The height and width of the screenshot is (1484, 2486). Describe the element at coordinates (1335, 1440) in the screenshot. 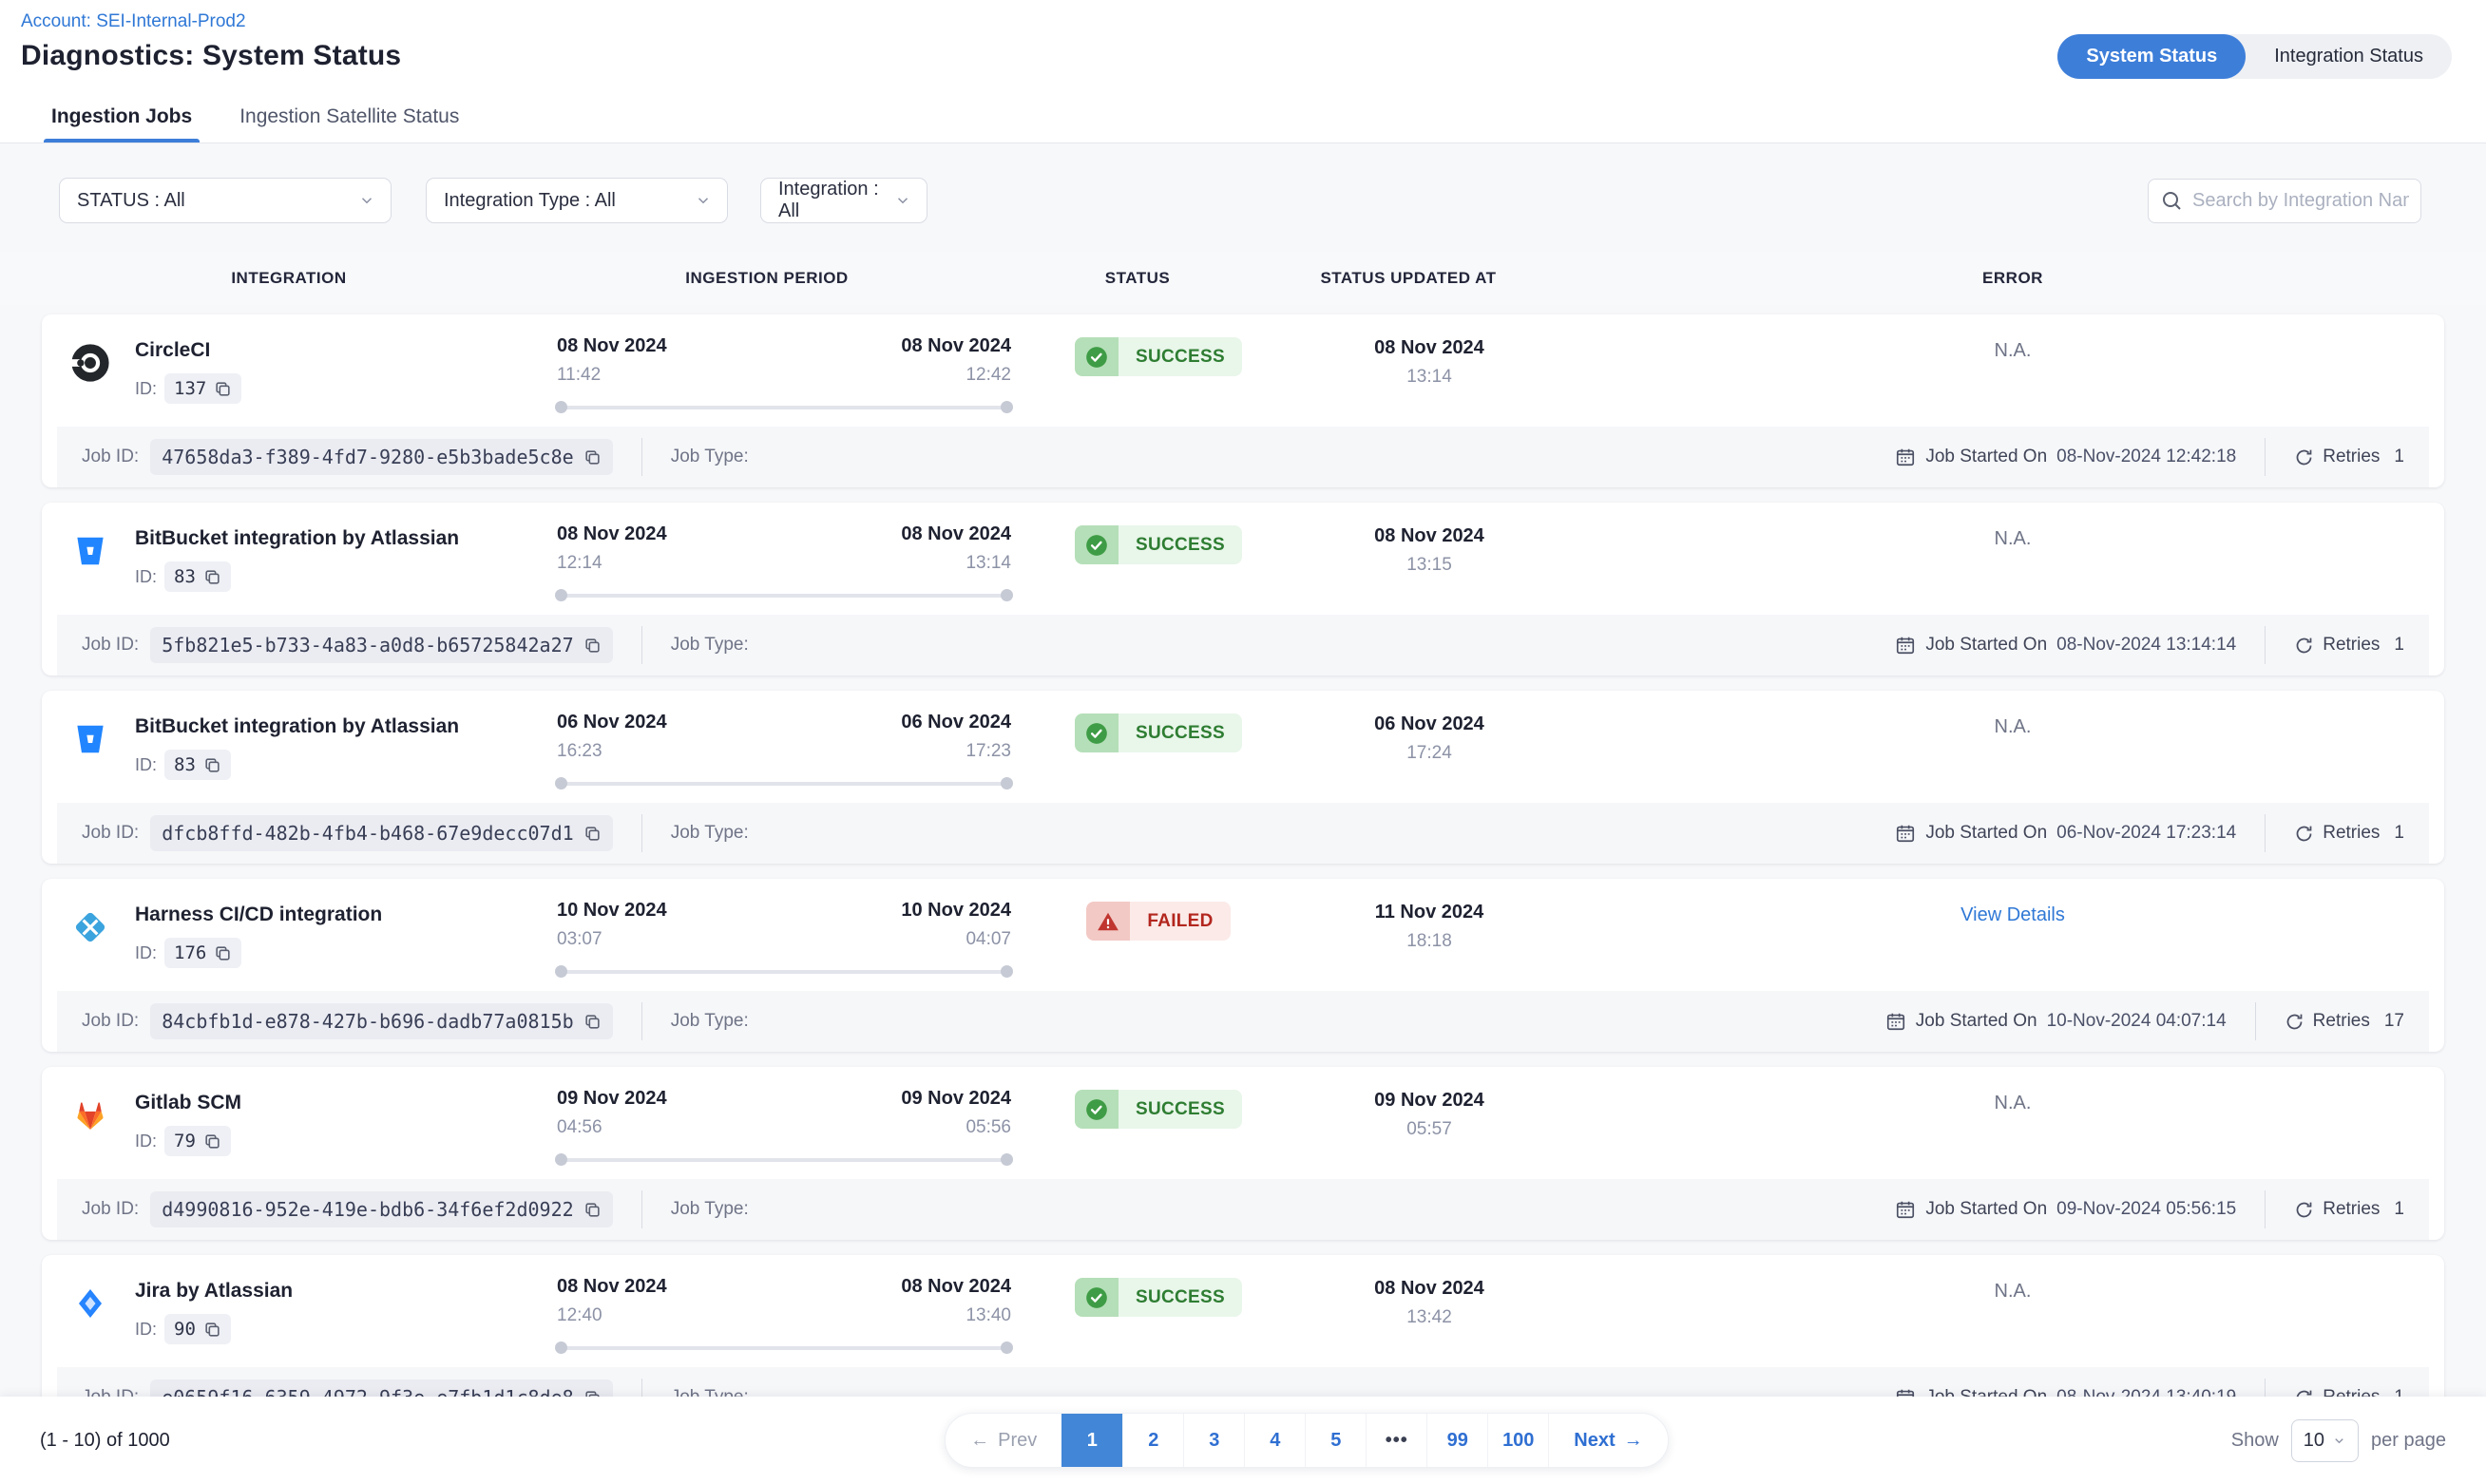

I see `page-button-5: 5` at that location.